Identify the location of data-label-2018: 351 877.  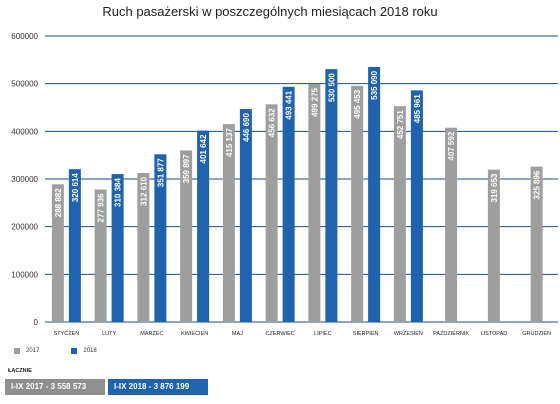
(160, 172).